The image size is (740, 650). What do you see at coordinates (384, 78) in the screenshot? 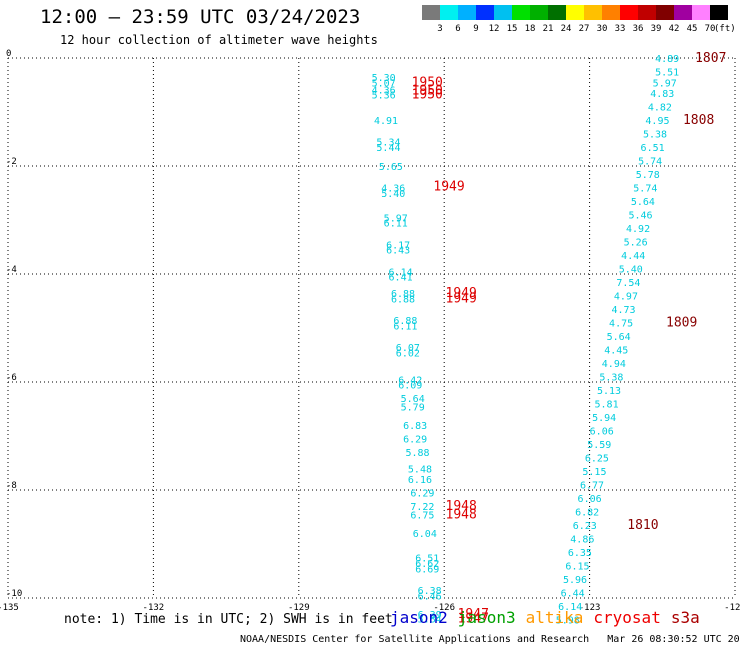
I see `wave-height-label: 5.30` at bounding box center [384, 78].